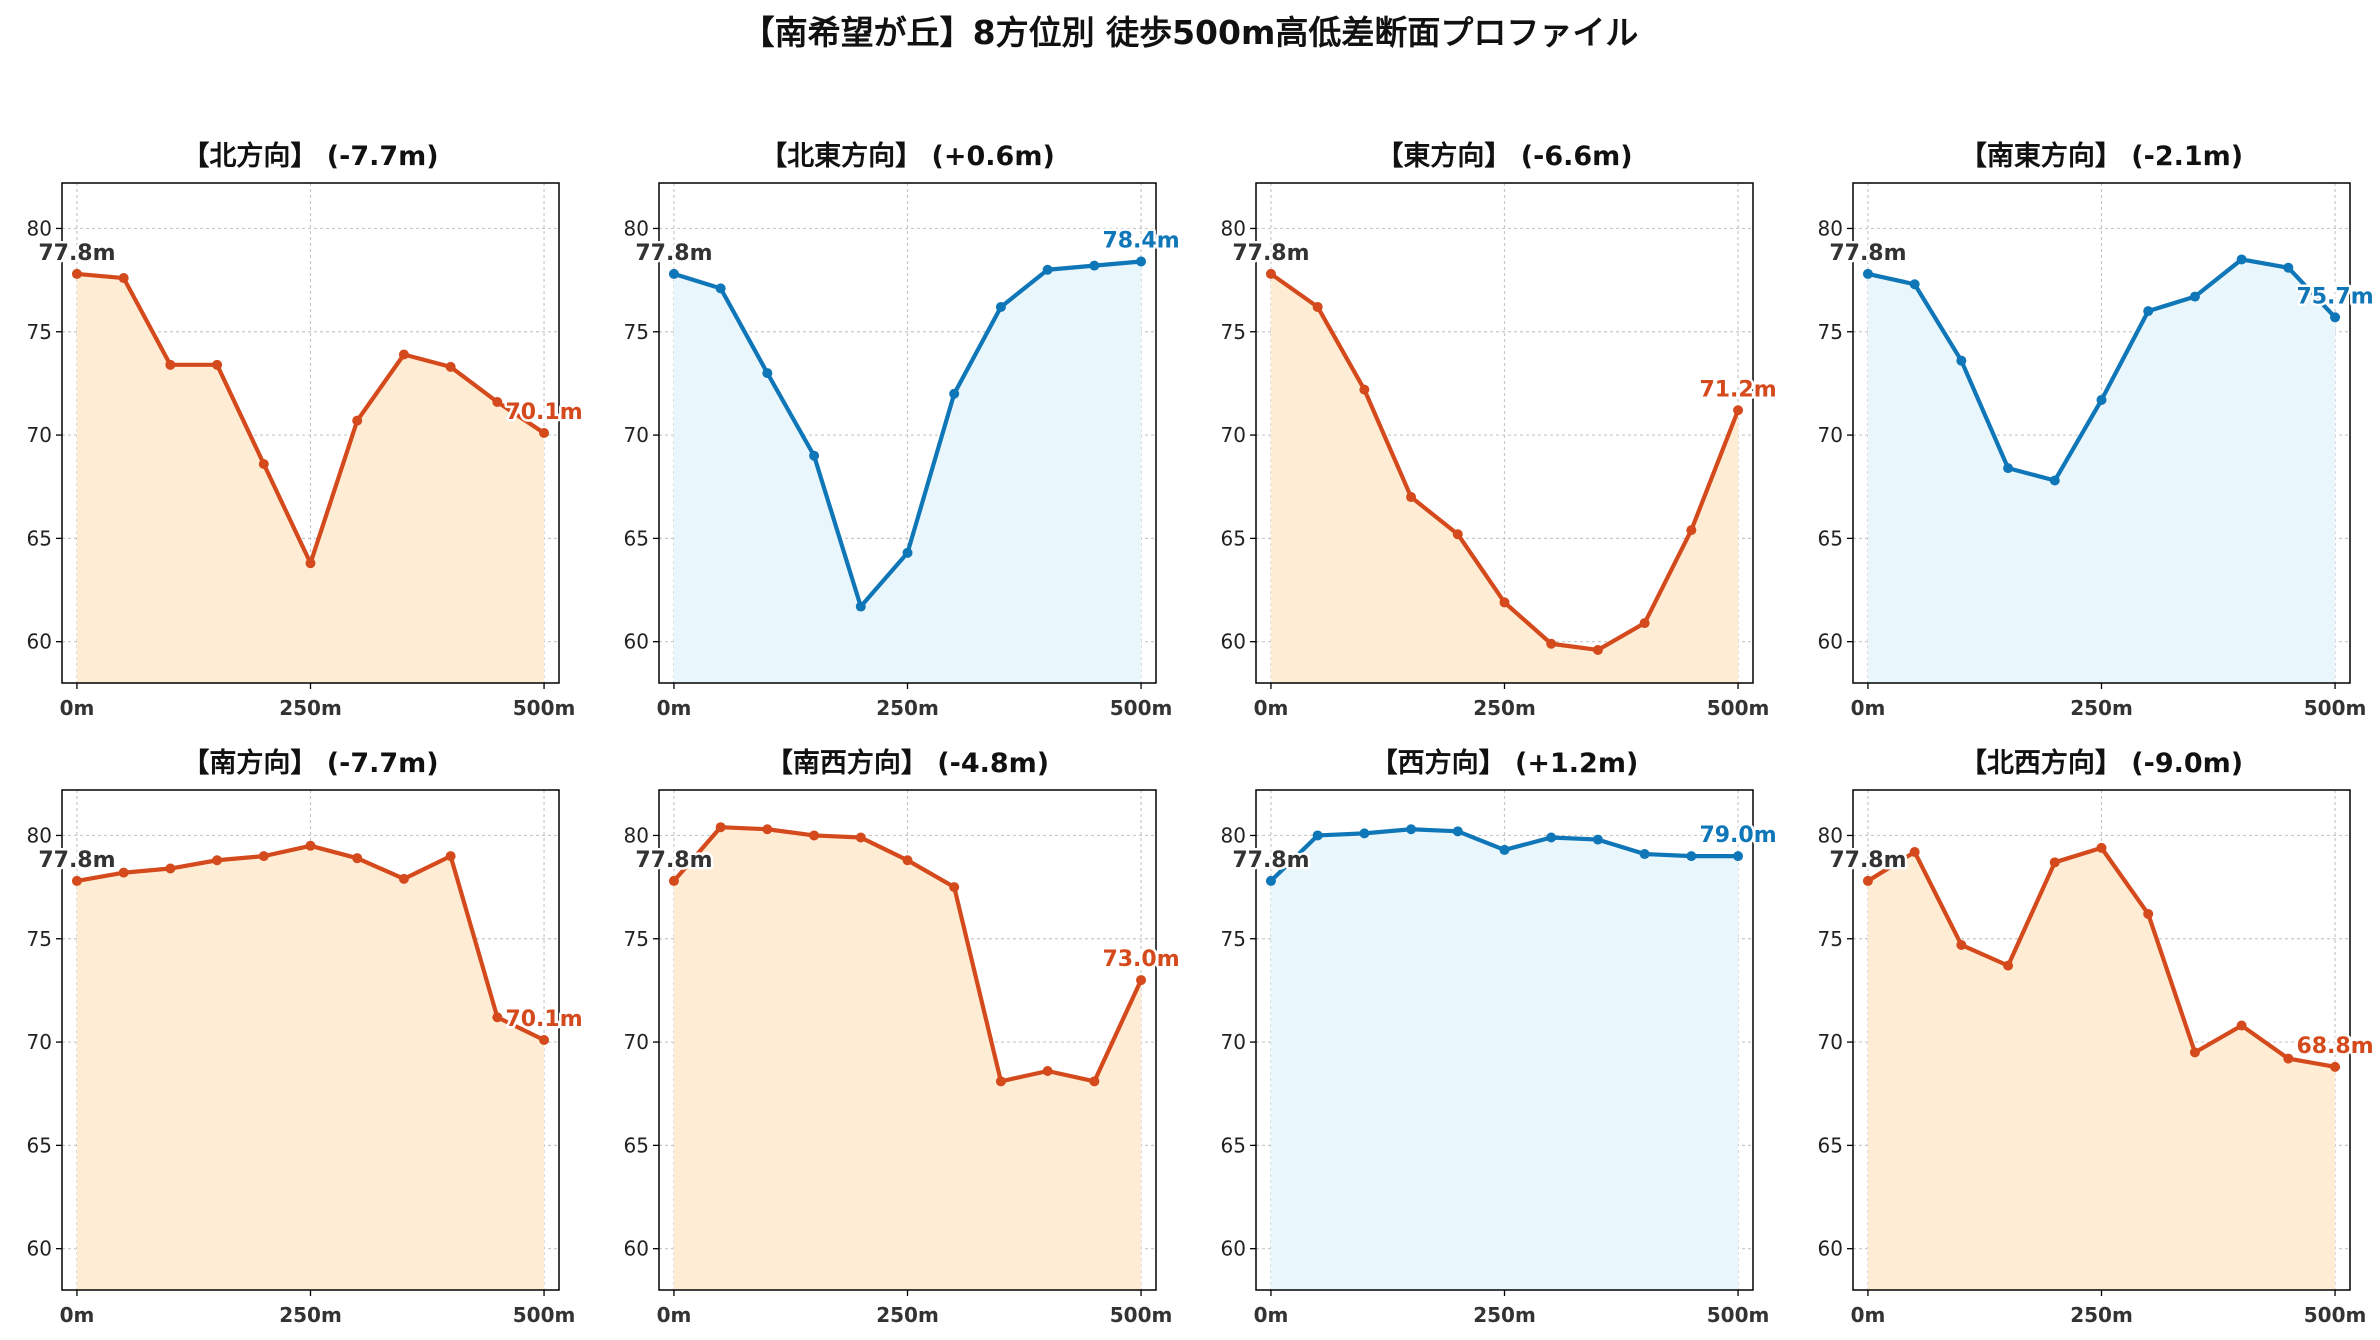  What do you see at coordinates (907, 763) in the screenshot?
I see `panel-title: 【南西方向】 (-4.8m)` at bounding box center [907, 763].